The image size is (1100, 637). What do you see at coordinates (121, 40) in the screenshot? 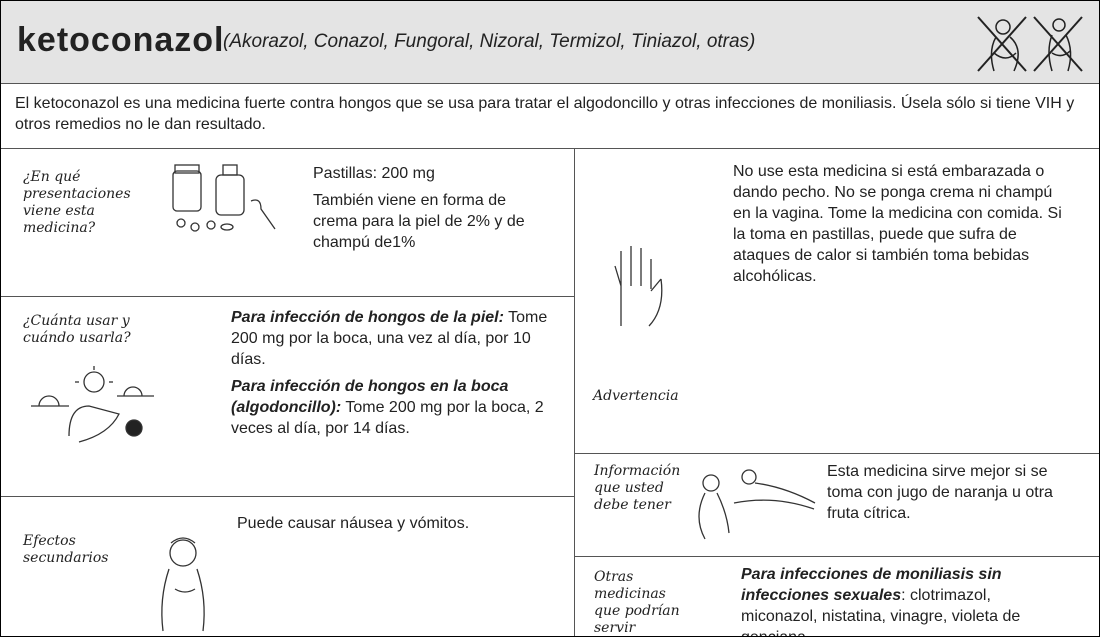
I see `title: ketoconazol` at bounding box center [121, 40].